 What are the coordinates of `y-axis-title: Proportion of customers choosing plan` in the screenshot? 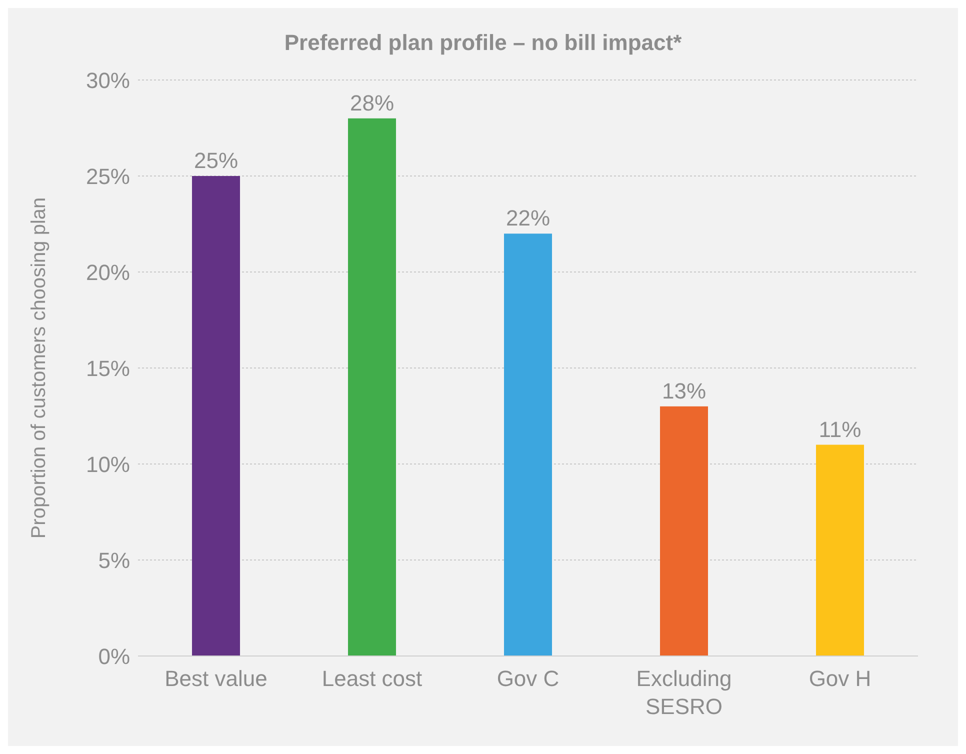 It's located at (39, 368).